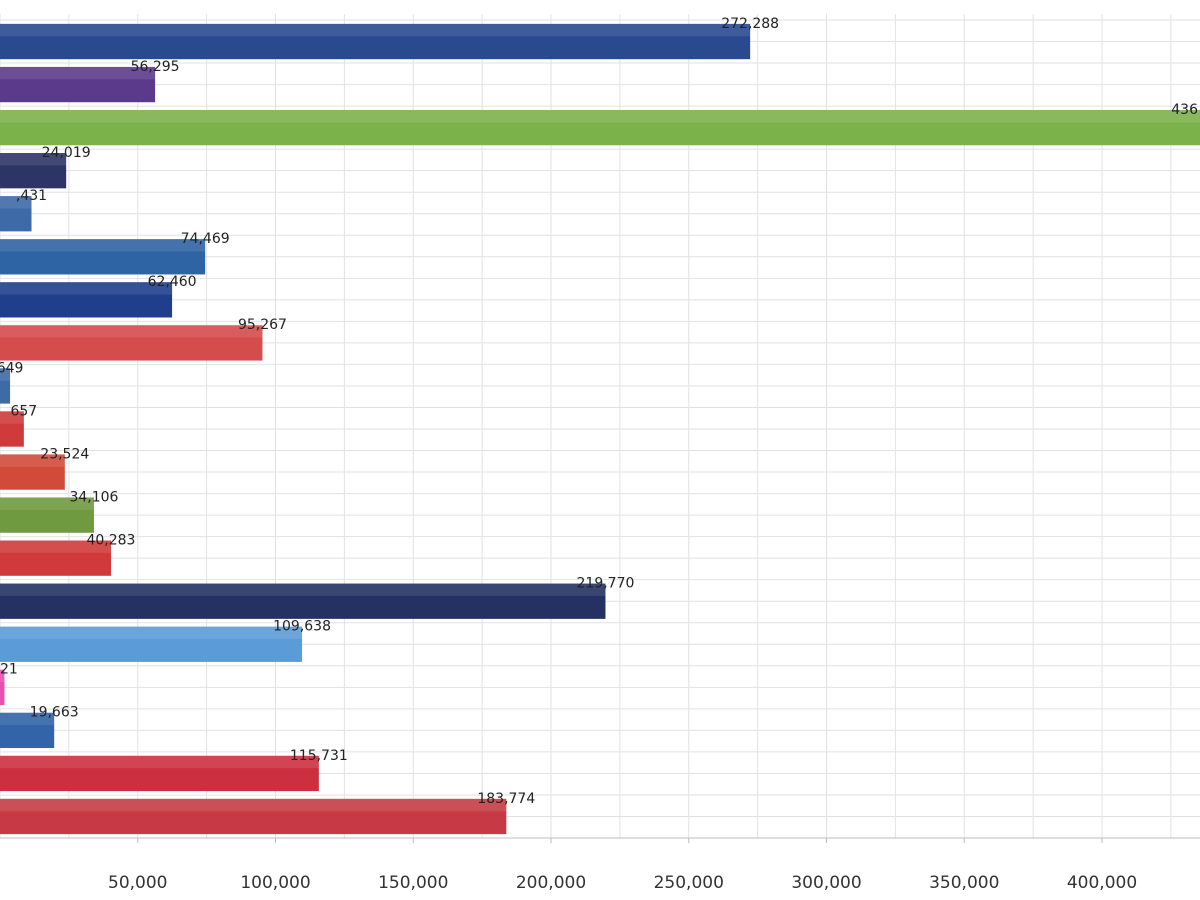  What do you see at coordinates (506, 799) in the screenshot?
I see `data-label: 183,774` at bounding box center [506, 799].